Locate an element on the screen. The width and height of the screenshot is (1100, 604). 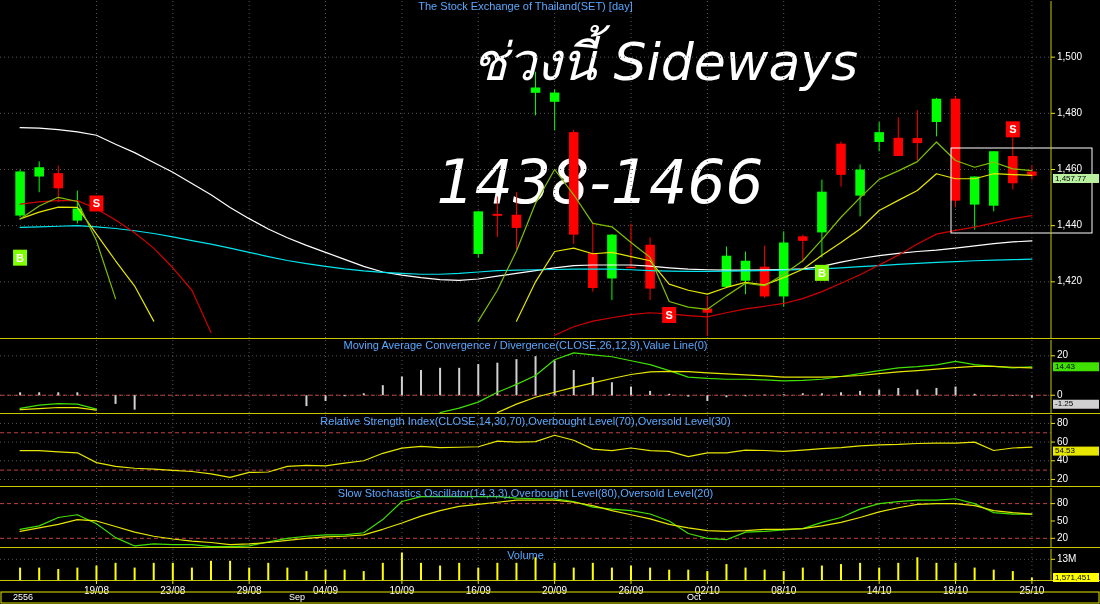
x-tick-label: 16/09 is located at coordinates (478, 591).